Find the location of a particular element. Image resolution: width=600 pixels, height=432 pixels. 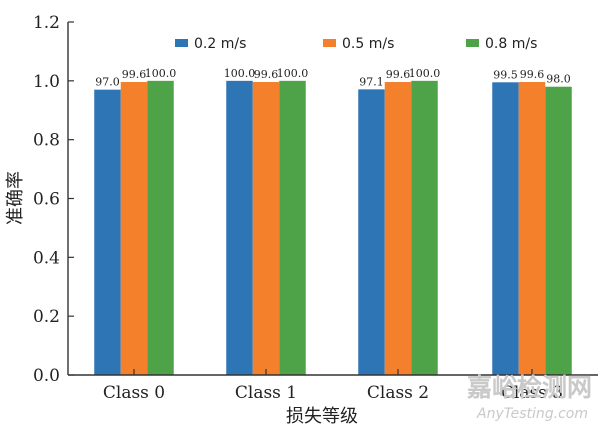

watermark-en: AnyTesting.com is located at coordinates (532, 414).